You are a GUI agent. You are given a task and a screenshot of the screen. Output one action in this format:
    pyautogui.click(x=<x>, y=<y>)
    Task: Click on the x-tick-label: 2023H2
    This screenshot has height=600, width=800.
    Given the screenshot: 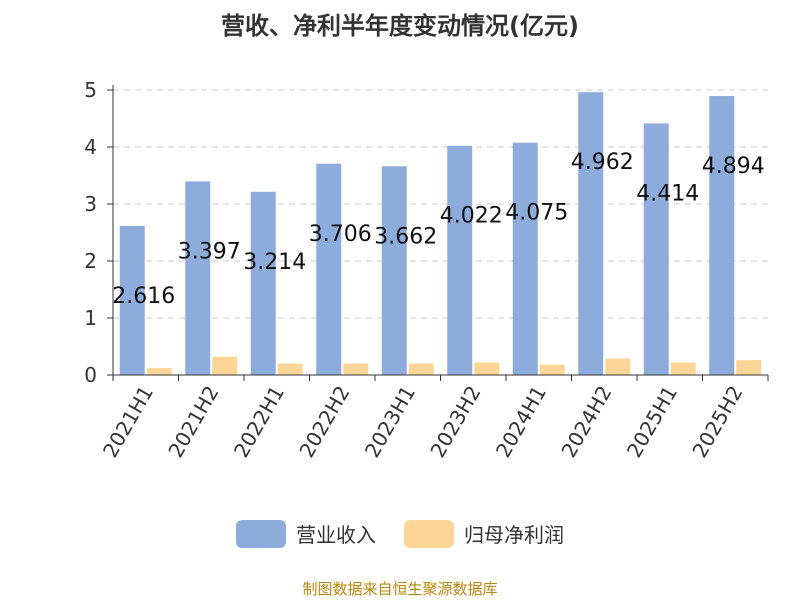 What is the action you would take?
    pyautogui.click(x=455, y=422)
    